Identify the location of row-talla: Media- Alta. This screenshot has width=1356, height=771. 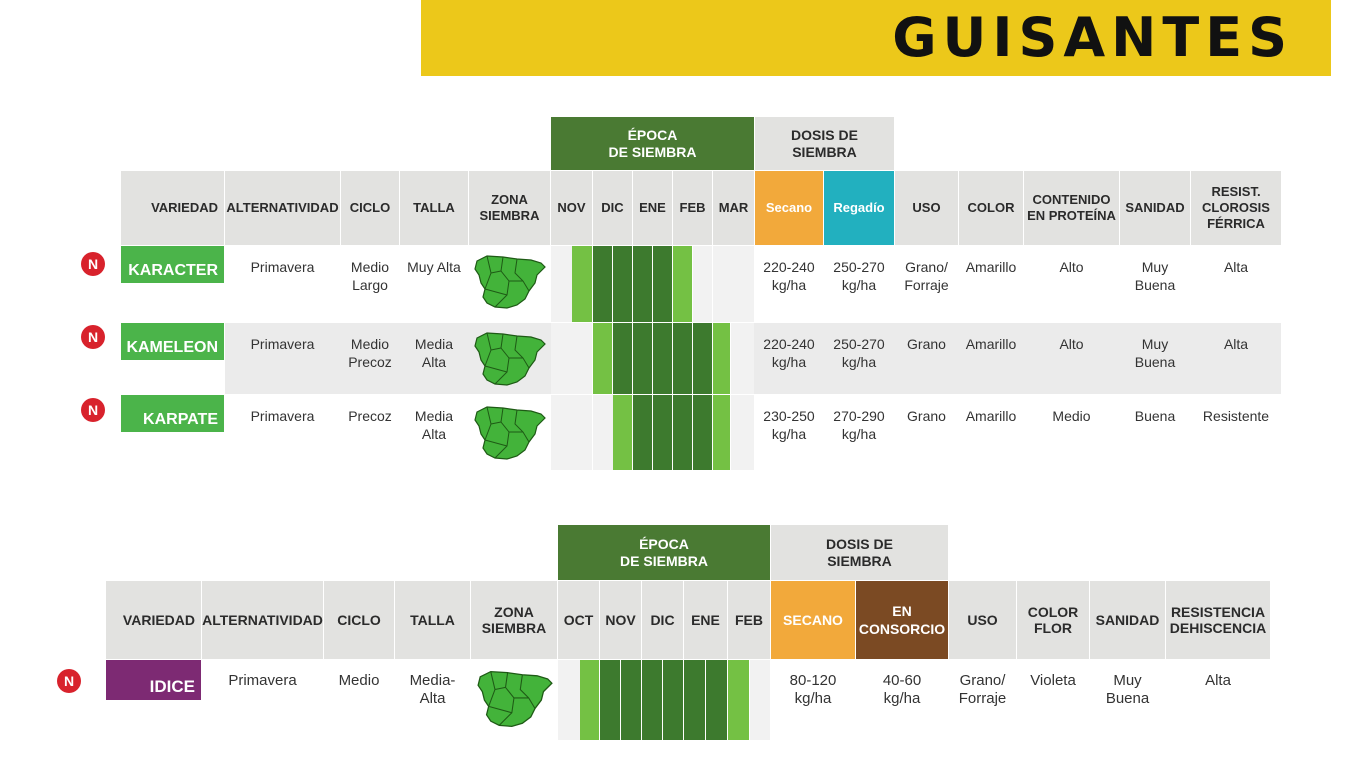
(432, 689).